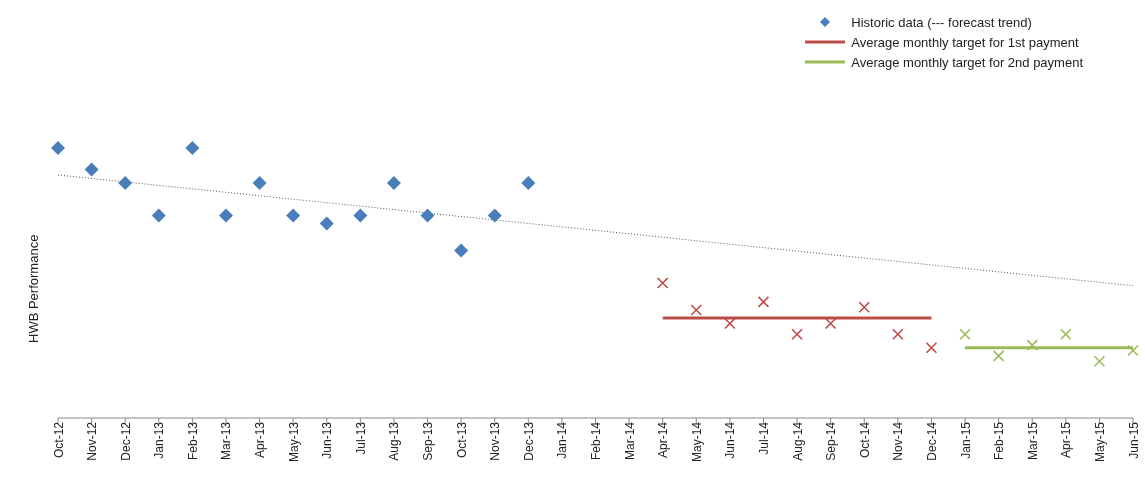  What do you see at coordinates (394, 441) in the screenshot?
I see `x-tick-label: Aug-13` at bounding box center [394, 441].